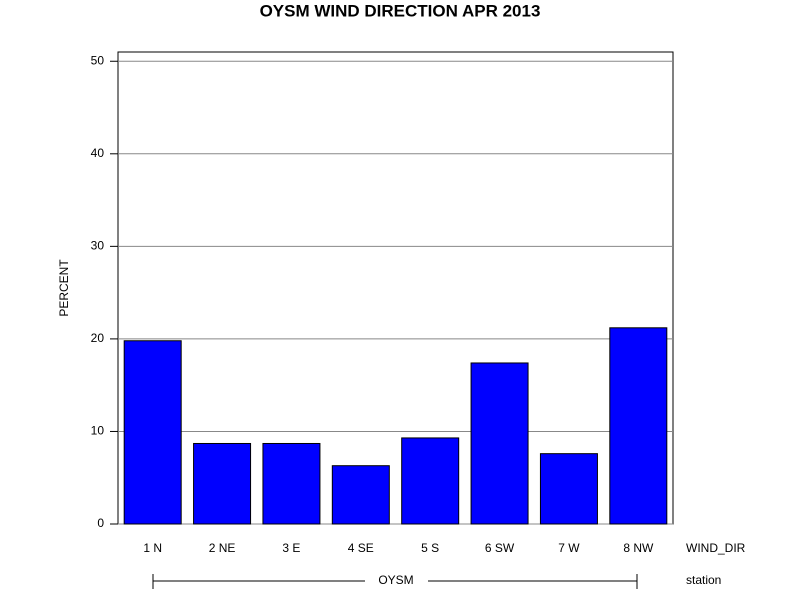  Describe the element at coordinates (98, 246) in the screenshot. I see `y-tick-label: 30` at that location.